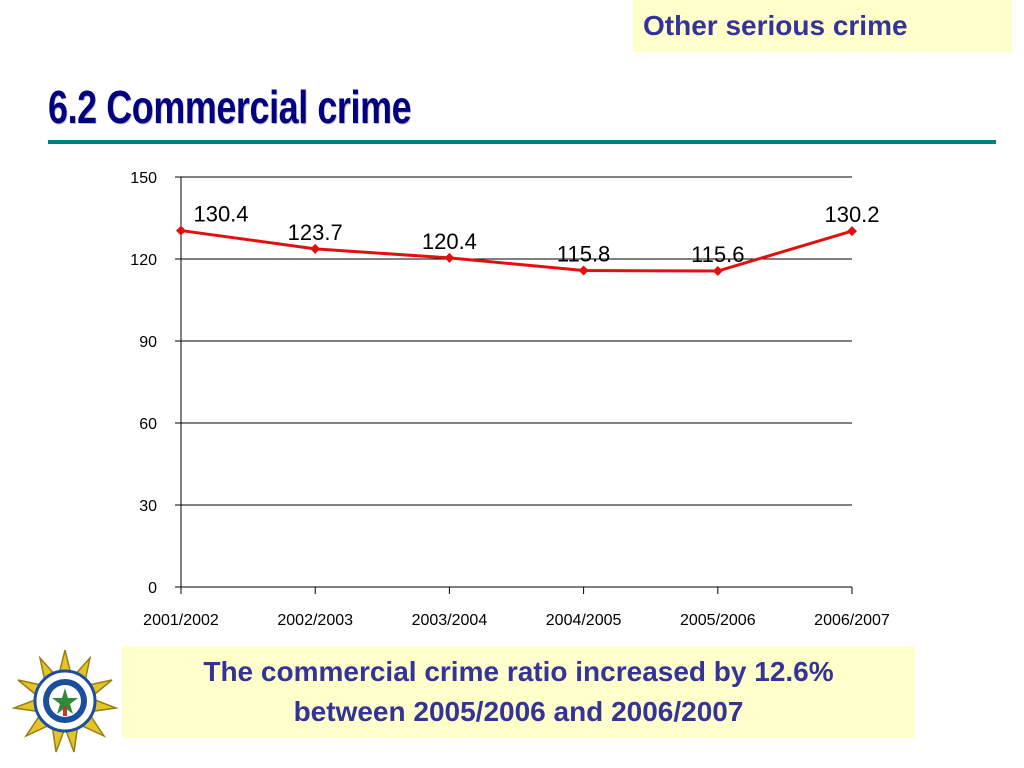  Describe the element at coordinates (220, 214) in the screenshot. I see `data-label: 130.4` at that location.